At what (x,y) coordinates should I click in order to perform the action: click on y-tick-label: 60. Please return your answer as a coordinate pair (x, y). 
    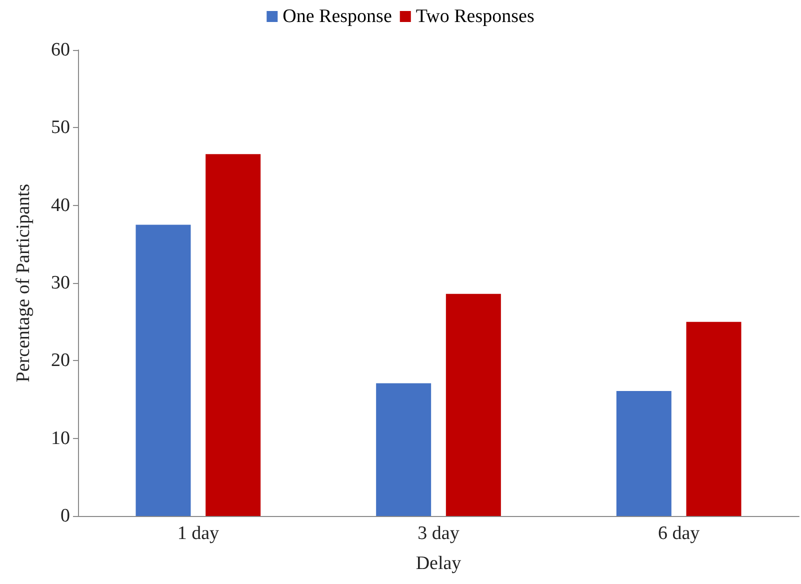
    Looking at the image, I should click on (60, 50).